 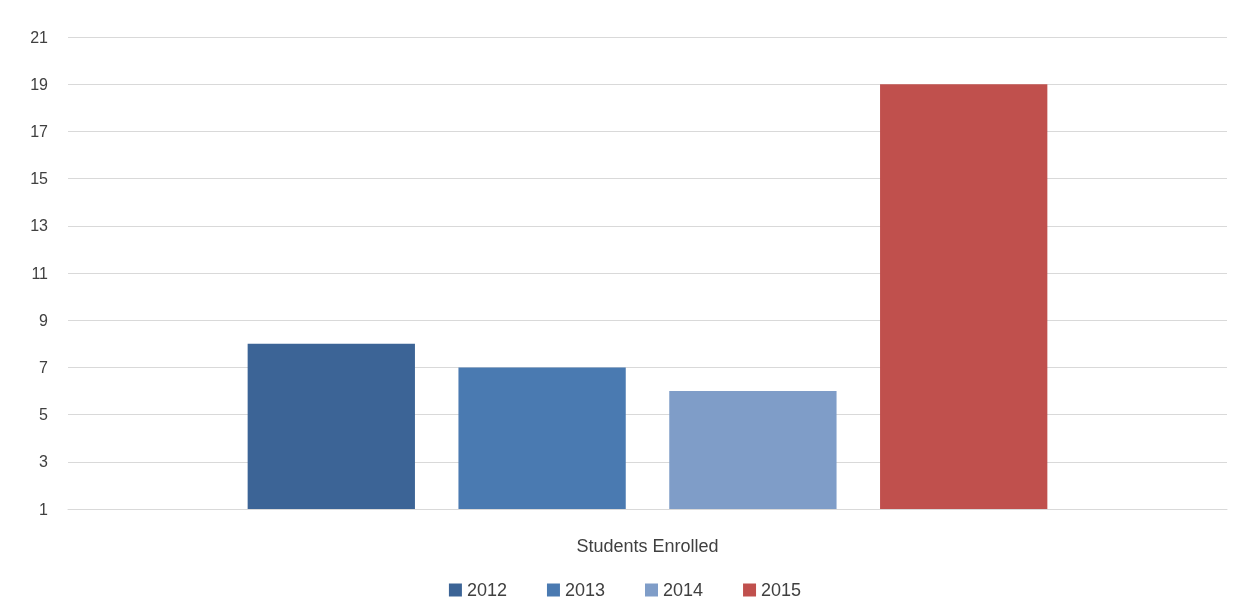 What do you see at coordinates (44, 509) in the screenshot?
I see `y-tick-label: 1` at bounding box center [44, 509].